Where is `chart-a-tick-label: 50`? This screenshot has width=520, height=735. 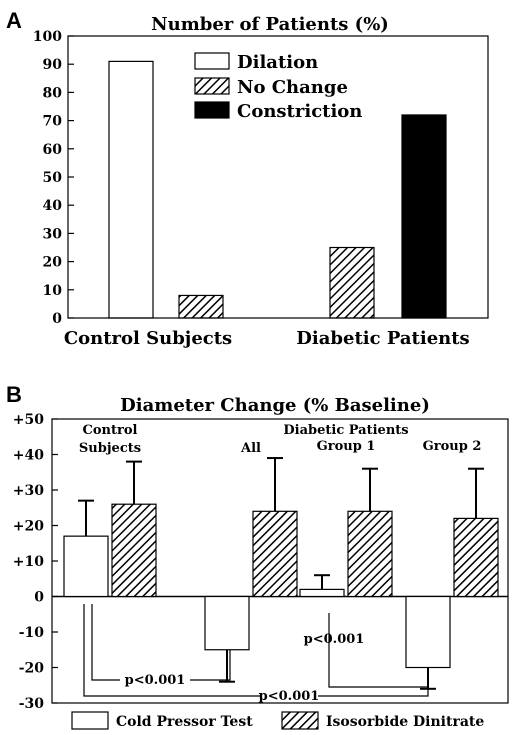
chart-a-tick-label: 50 is located at coordinates (53, 178).